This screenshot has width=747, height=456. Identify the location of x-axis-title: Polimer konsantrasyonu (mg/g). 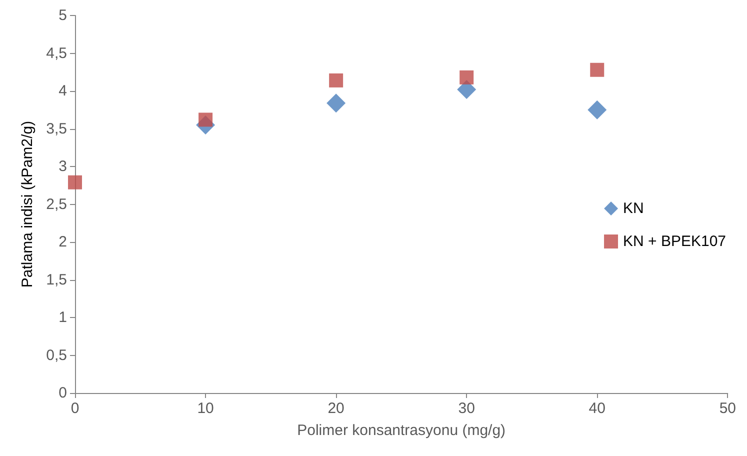
(401, 430).